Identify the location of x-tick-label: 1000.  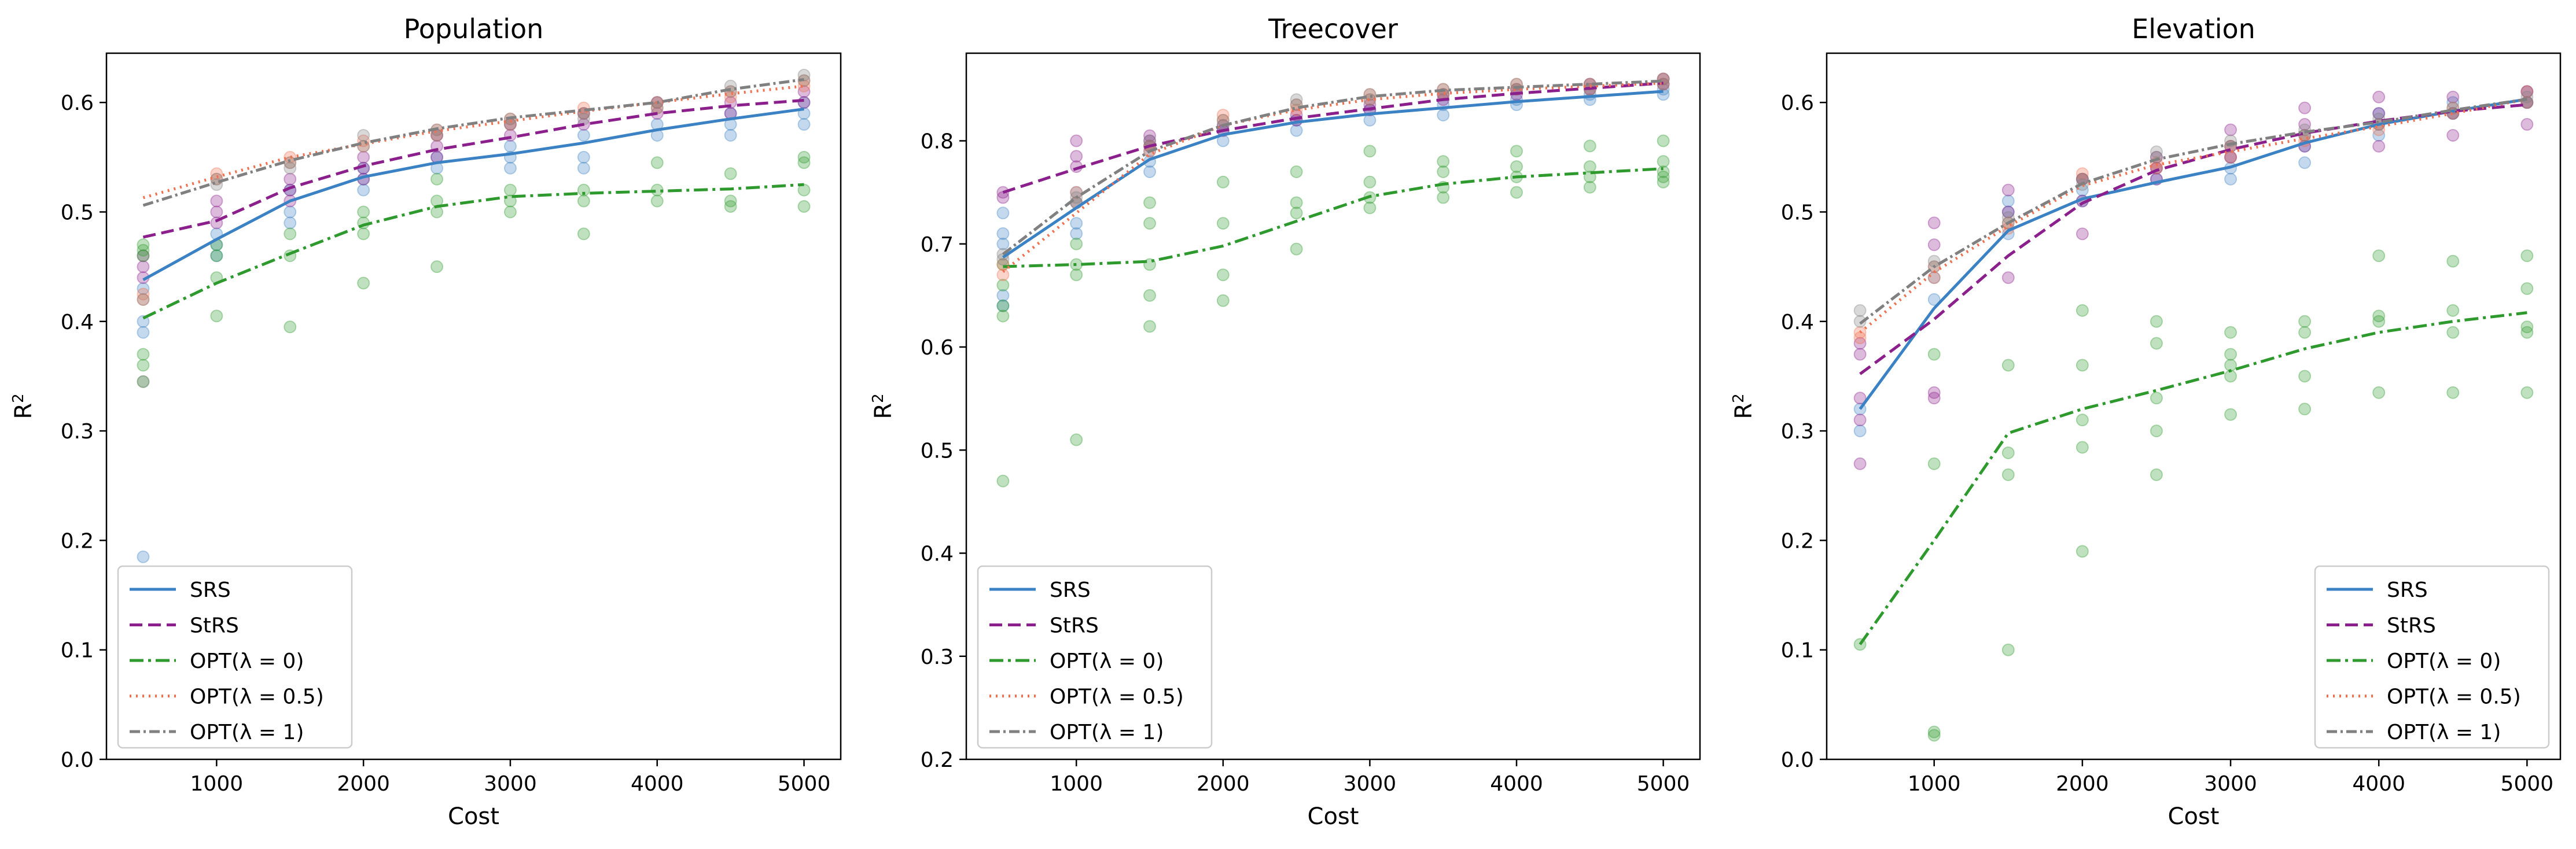
(217, 784).